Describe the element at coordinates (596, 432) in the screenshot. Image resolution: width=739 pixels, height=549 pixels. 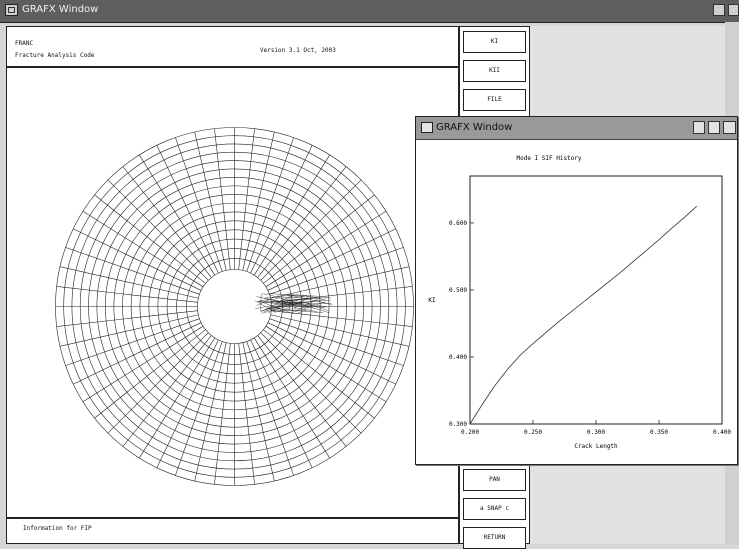
I see `x-tick-label: 0.300` at that location.